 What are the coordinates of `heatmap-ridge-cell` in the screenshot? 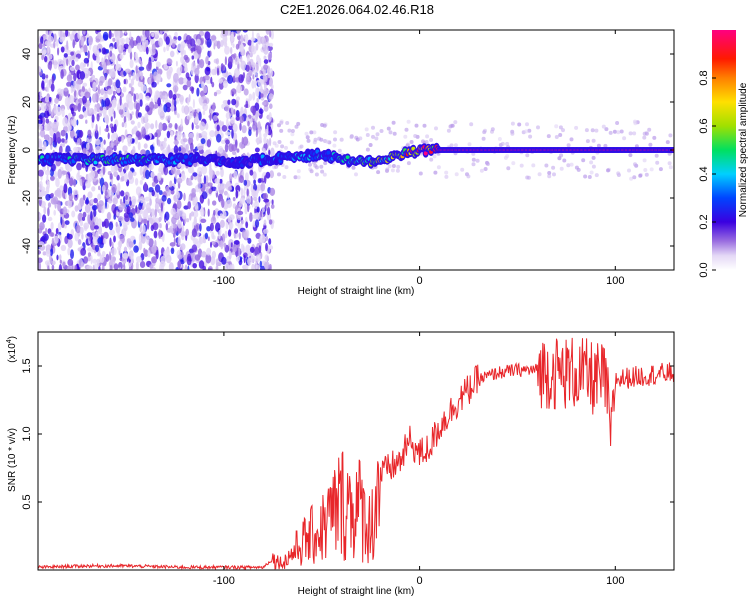 It's located at (47, 157).